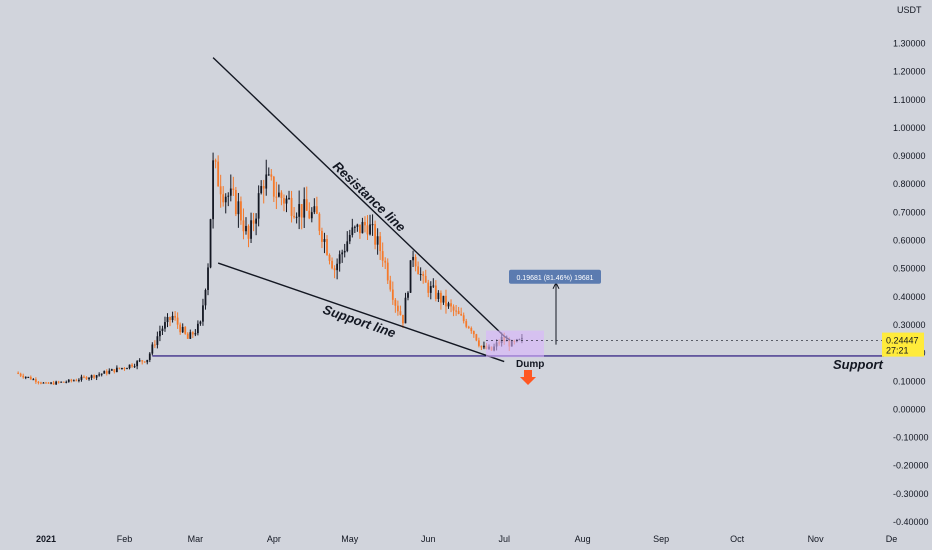 The image size is (932, 550). I want to click on last-price-tag, so click(903, 344).